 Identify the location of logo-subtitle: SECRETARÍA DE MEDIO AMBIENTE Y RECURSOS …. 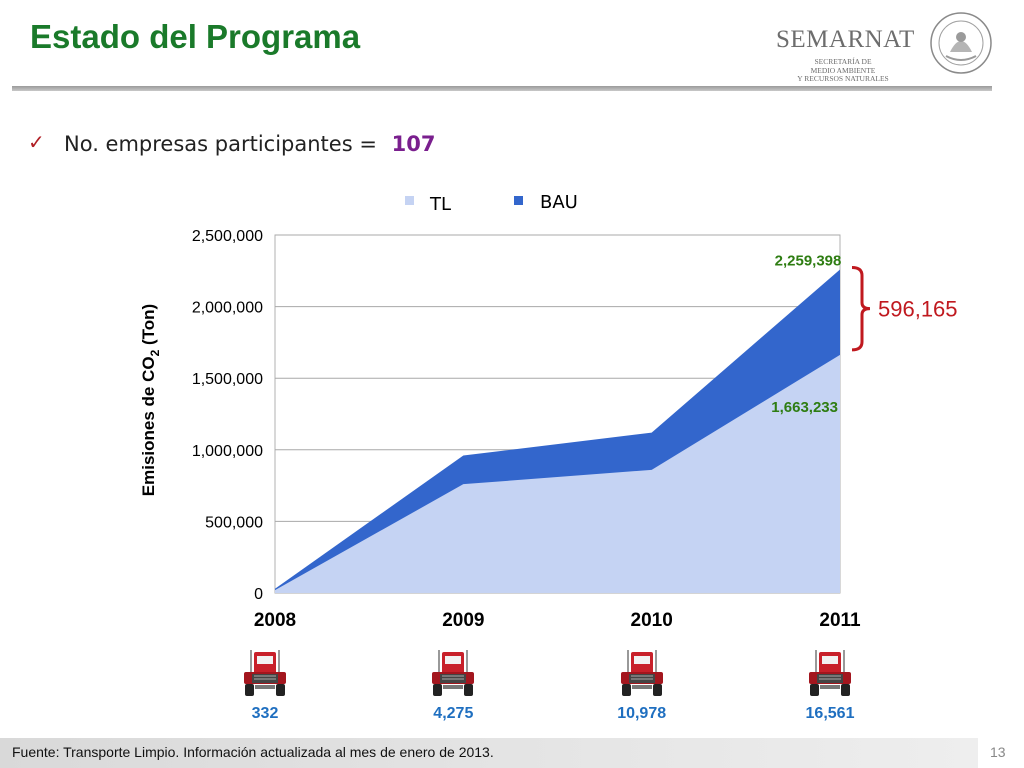
(843, 70).